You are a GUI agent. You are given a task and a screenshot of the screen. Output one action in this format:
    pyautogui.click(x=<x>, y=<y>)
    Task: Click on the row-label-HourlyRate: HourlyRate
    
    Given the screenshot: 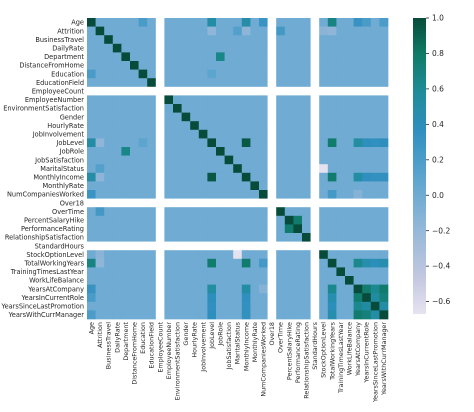 What is the action you would take?
    pyautogui.click(x=65, y=126)
    